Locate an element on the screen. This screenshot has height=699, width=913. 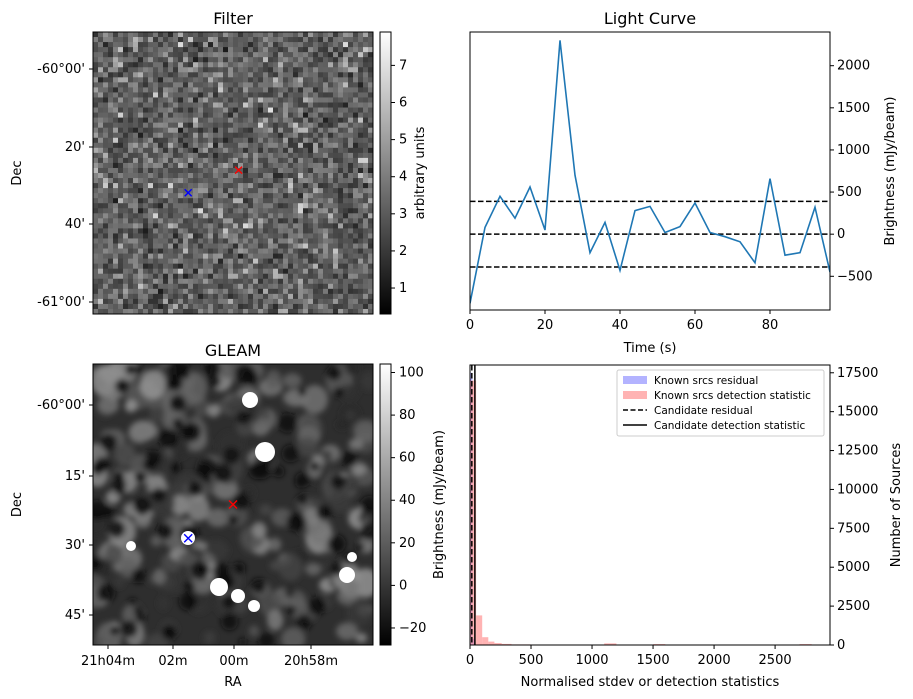
gleam-image-panel is located at coordinates (233, 504).